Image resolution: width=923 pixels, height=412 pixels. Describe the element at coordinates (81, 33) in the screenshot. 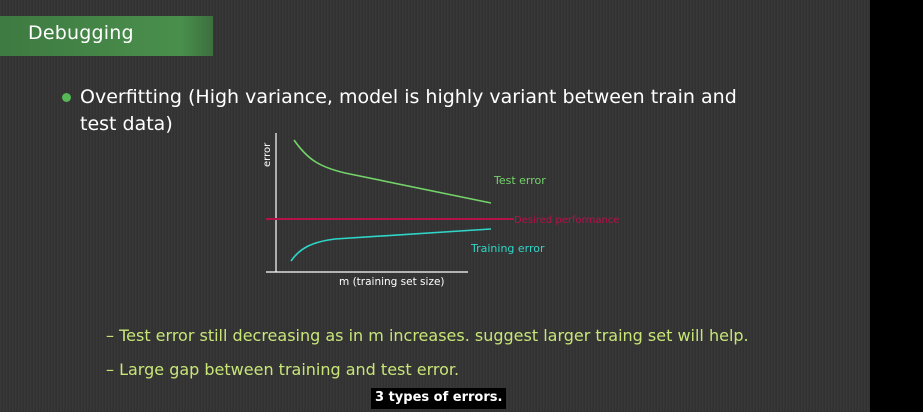

I see `slide-title: Debugging` at that location.